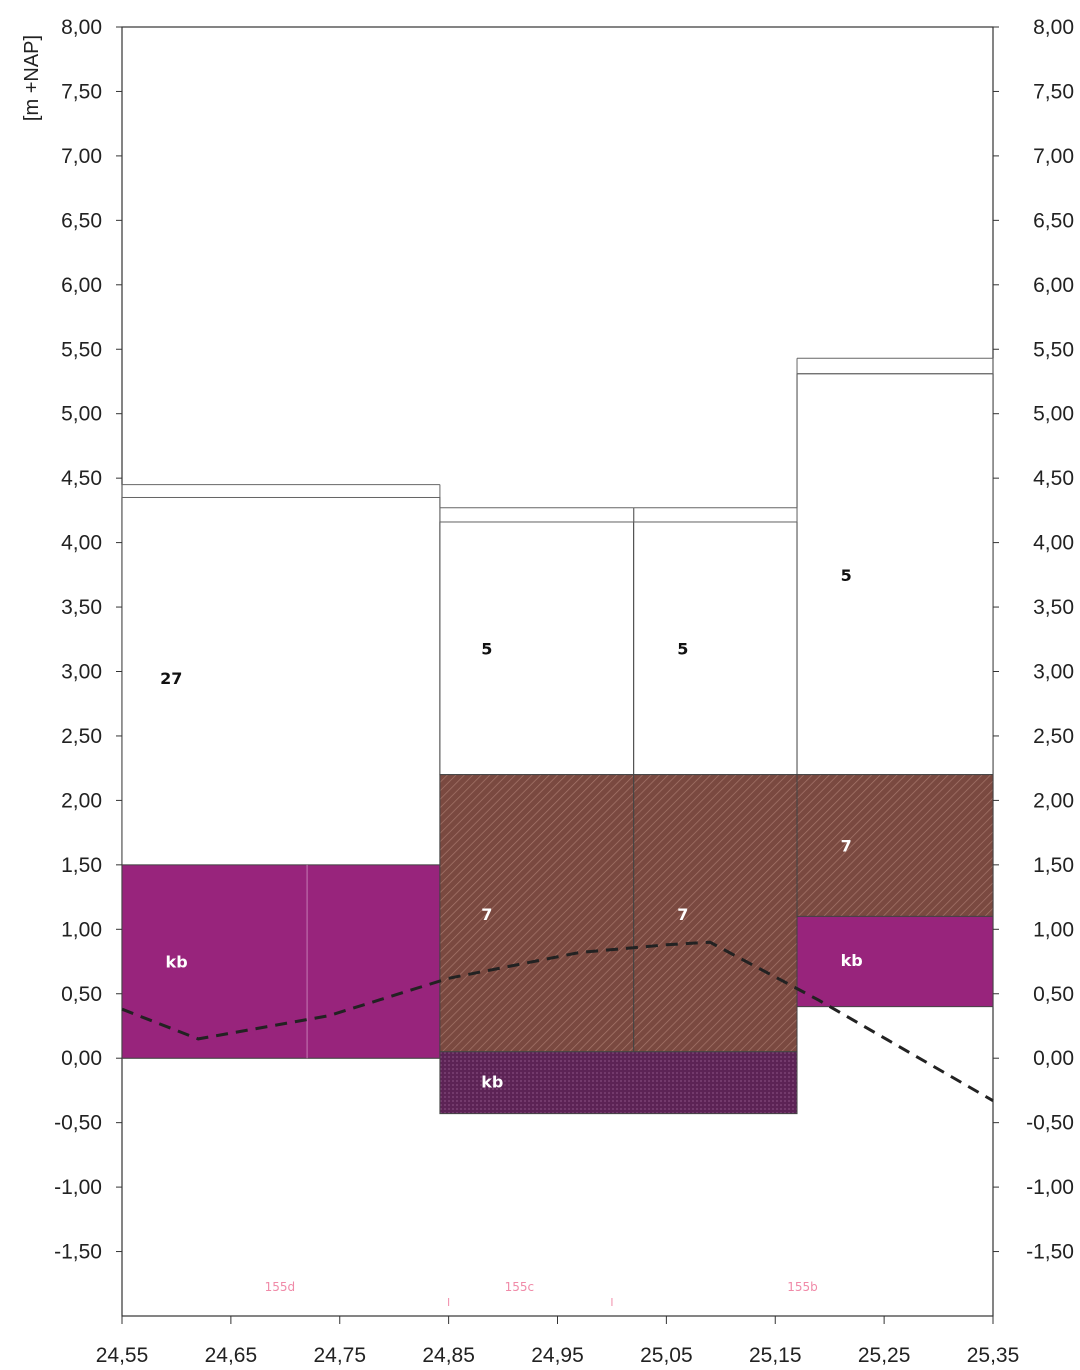 Image resolution: width=1080 pixels, height=1370 pixels. I want to click on y-axis-label: [m +NAP], so click(32, 78).